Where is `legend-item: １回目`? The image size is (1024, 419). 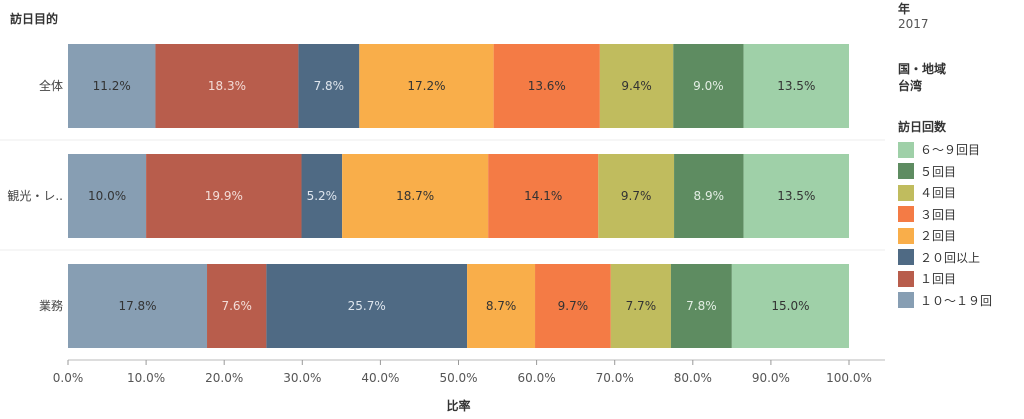
legend-item: １回目 is located at coordinates (945, 279).